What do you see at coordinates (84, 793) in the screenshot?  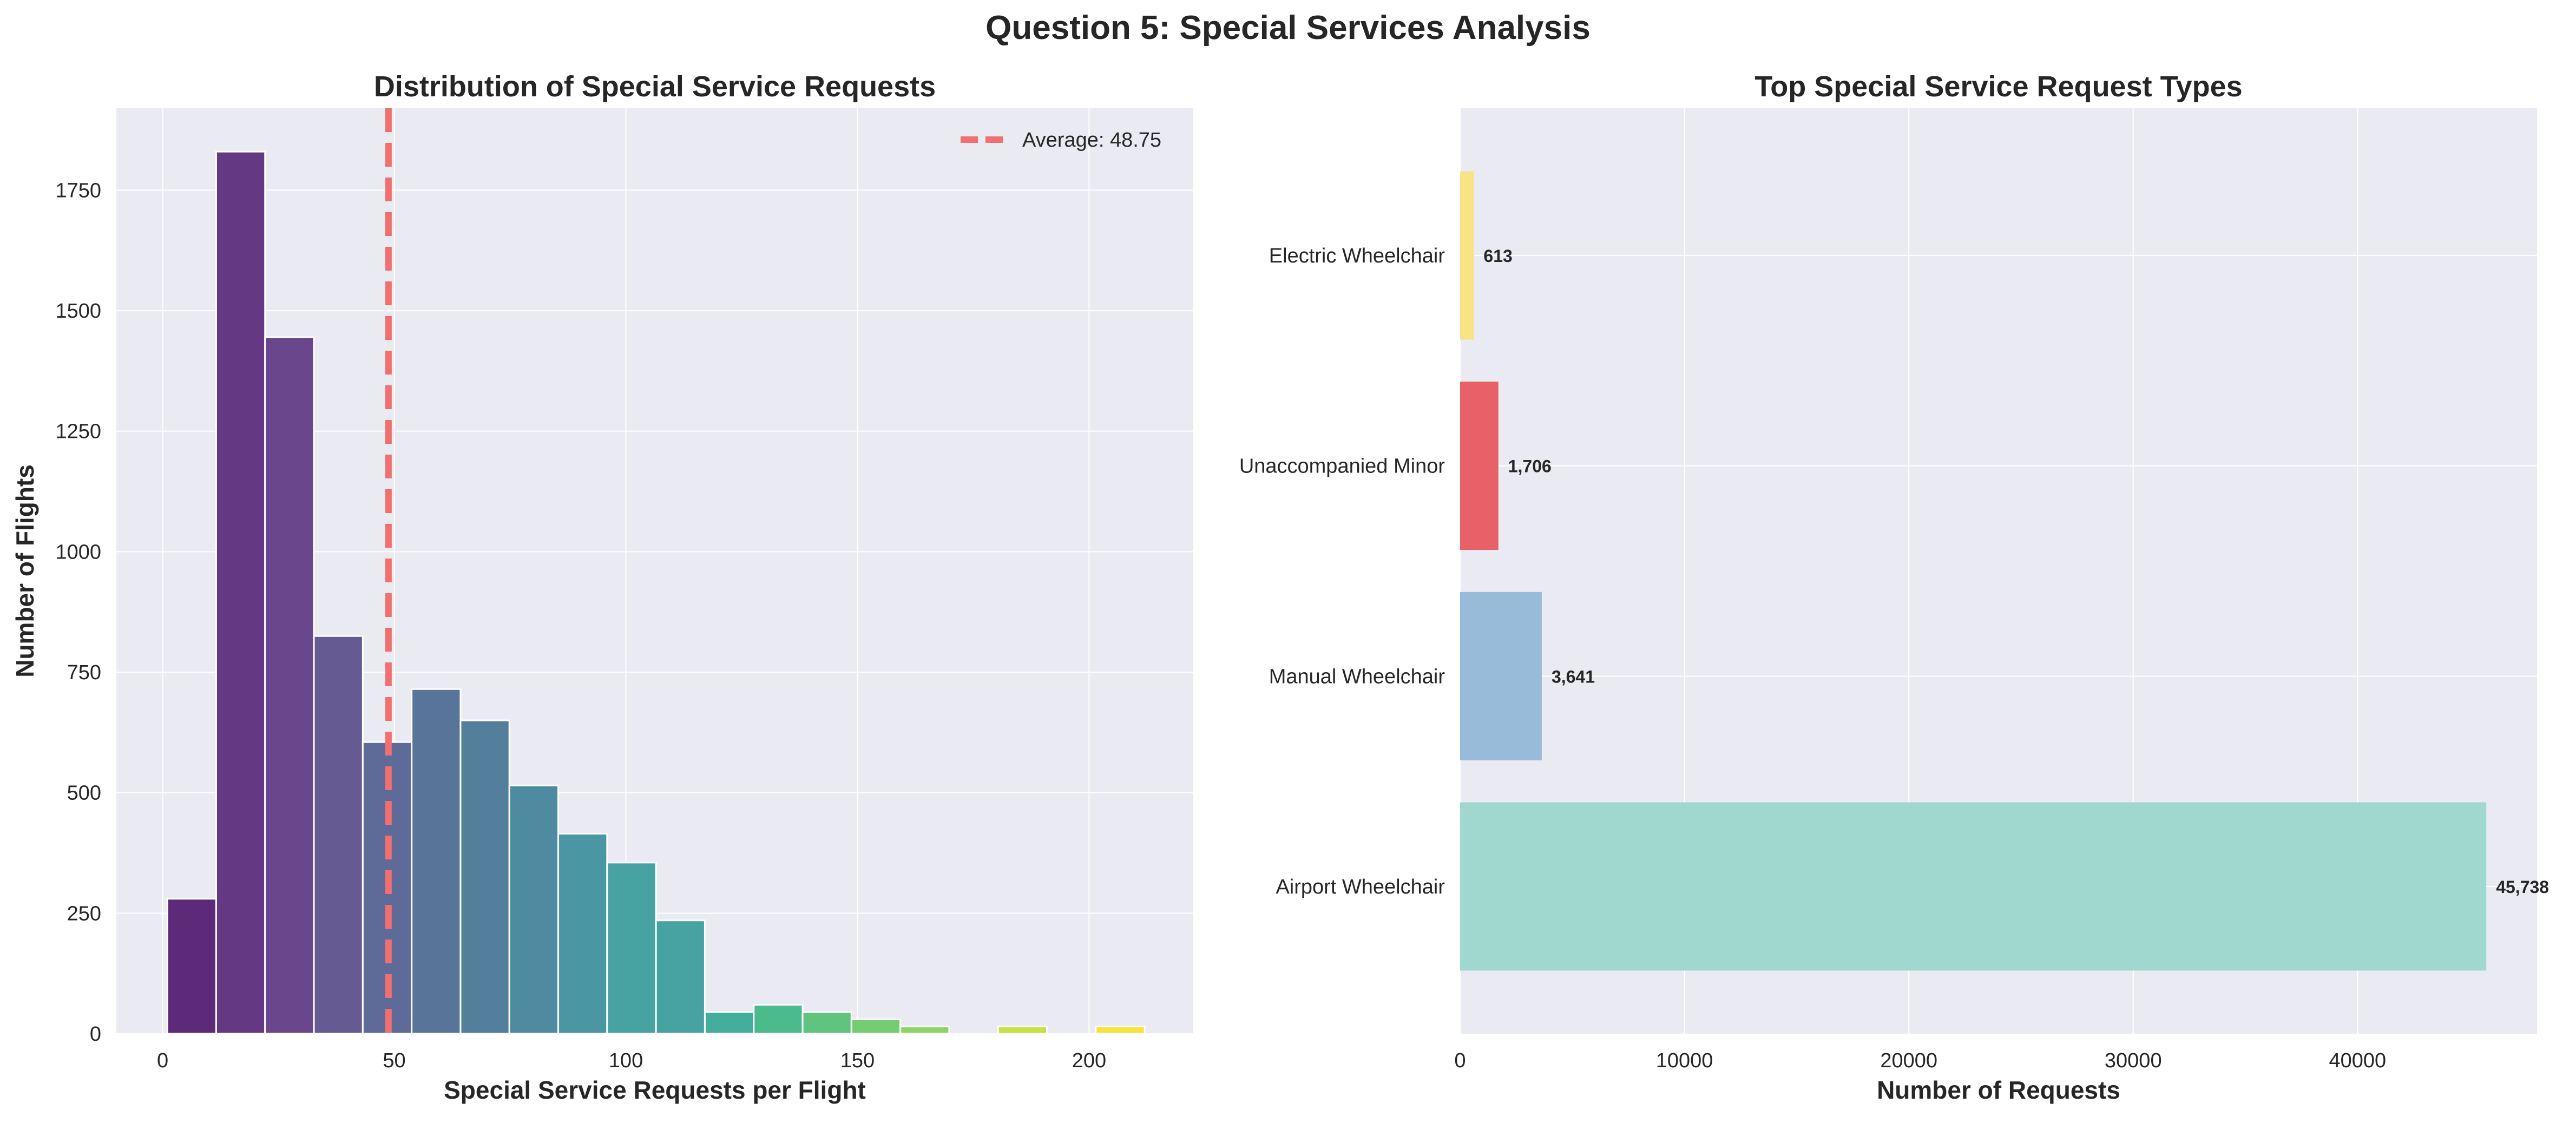 I see `y-tick-label: 500` at bounding box center [84, 793].